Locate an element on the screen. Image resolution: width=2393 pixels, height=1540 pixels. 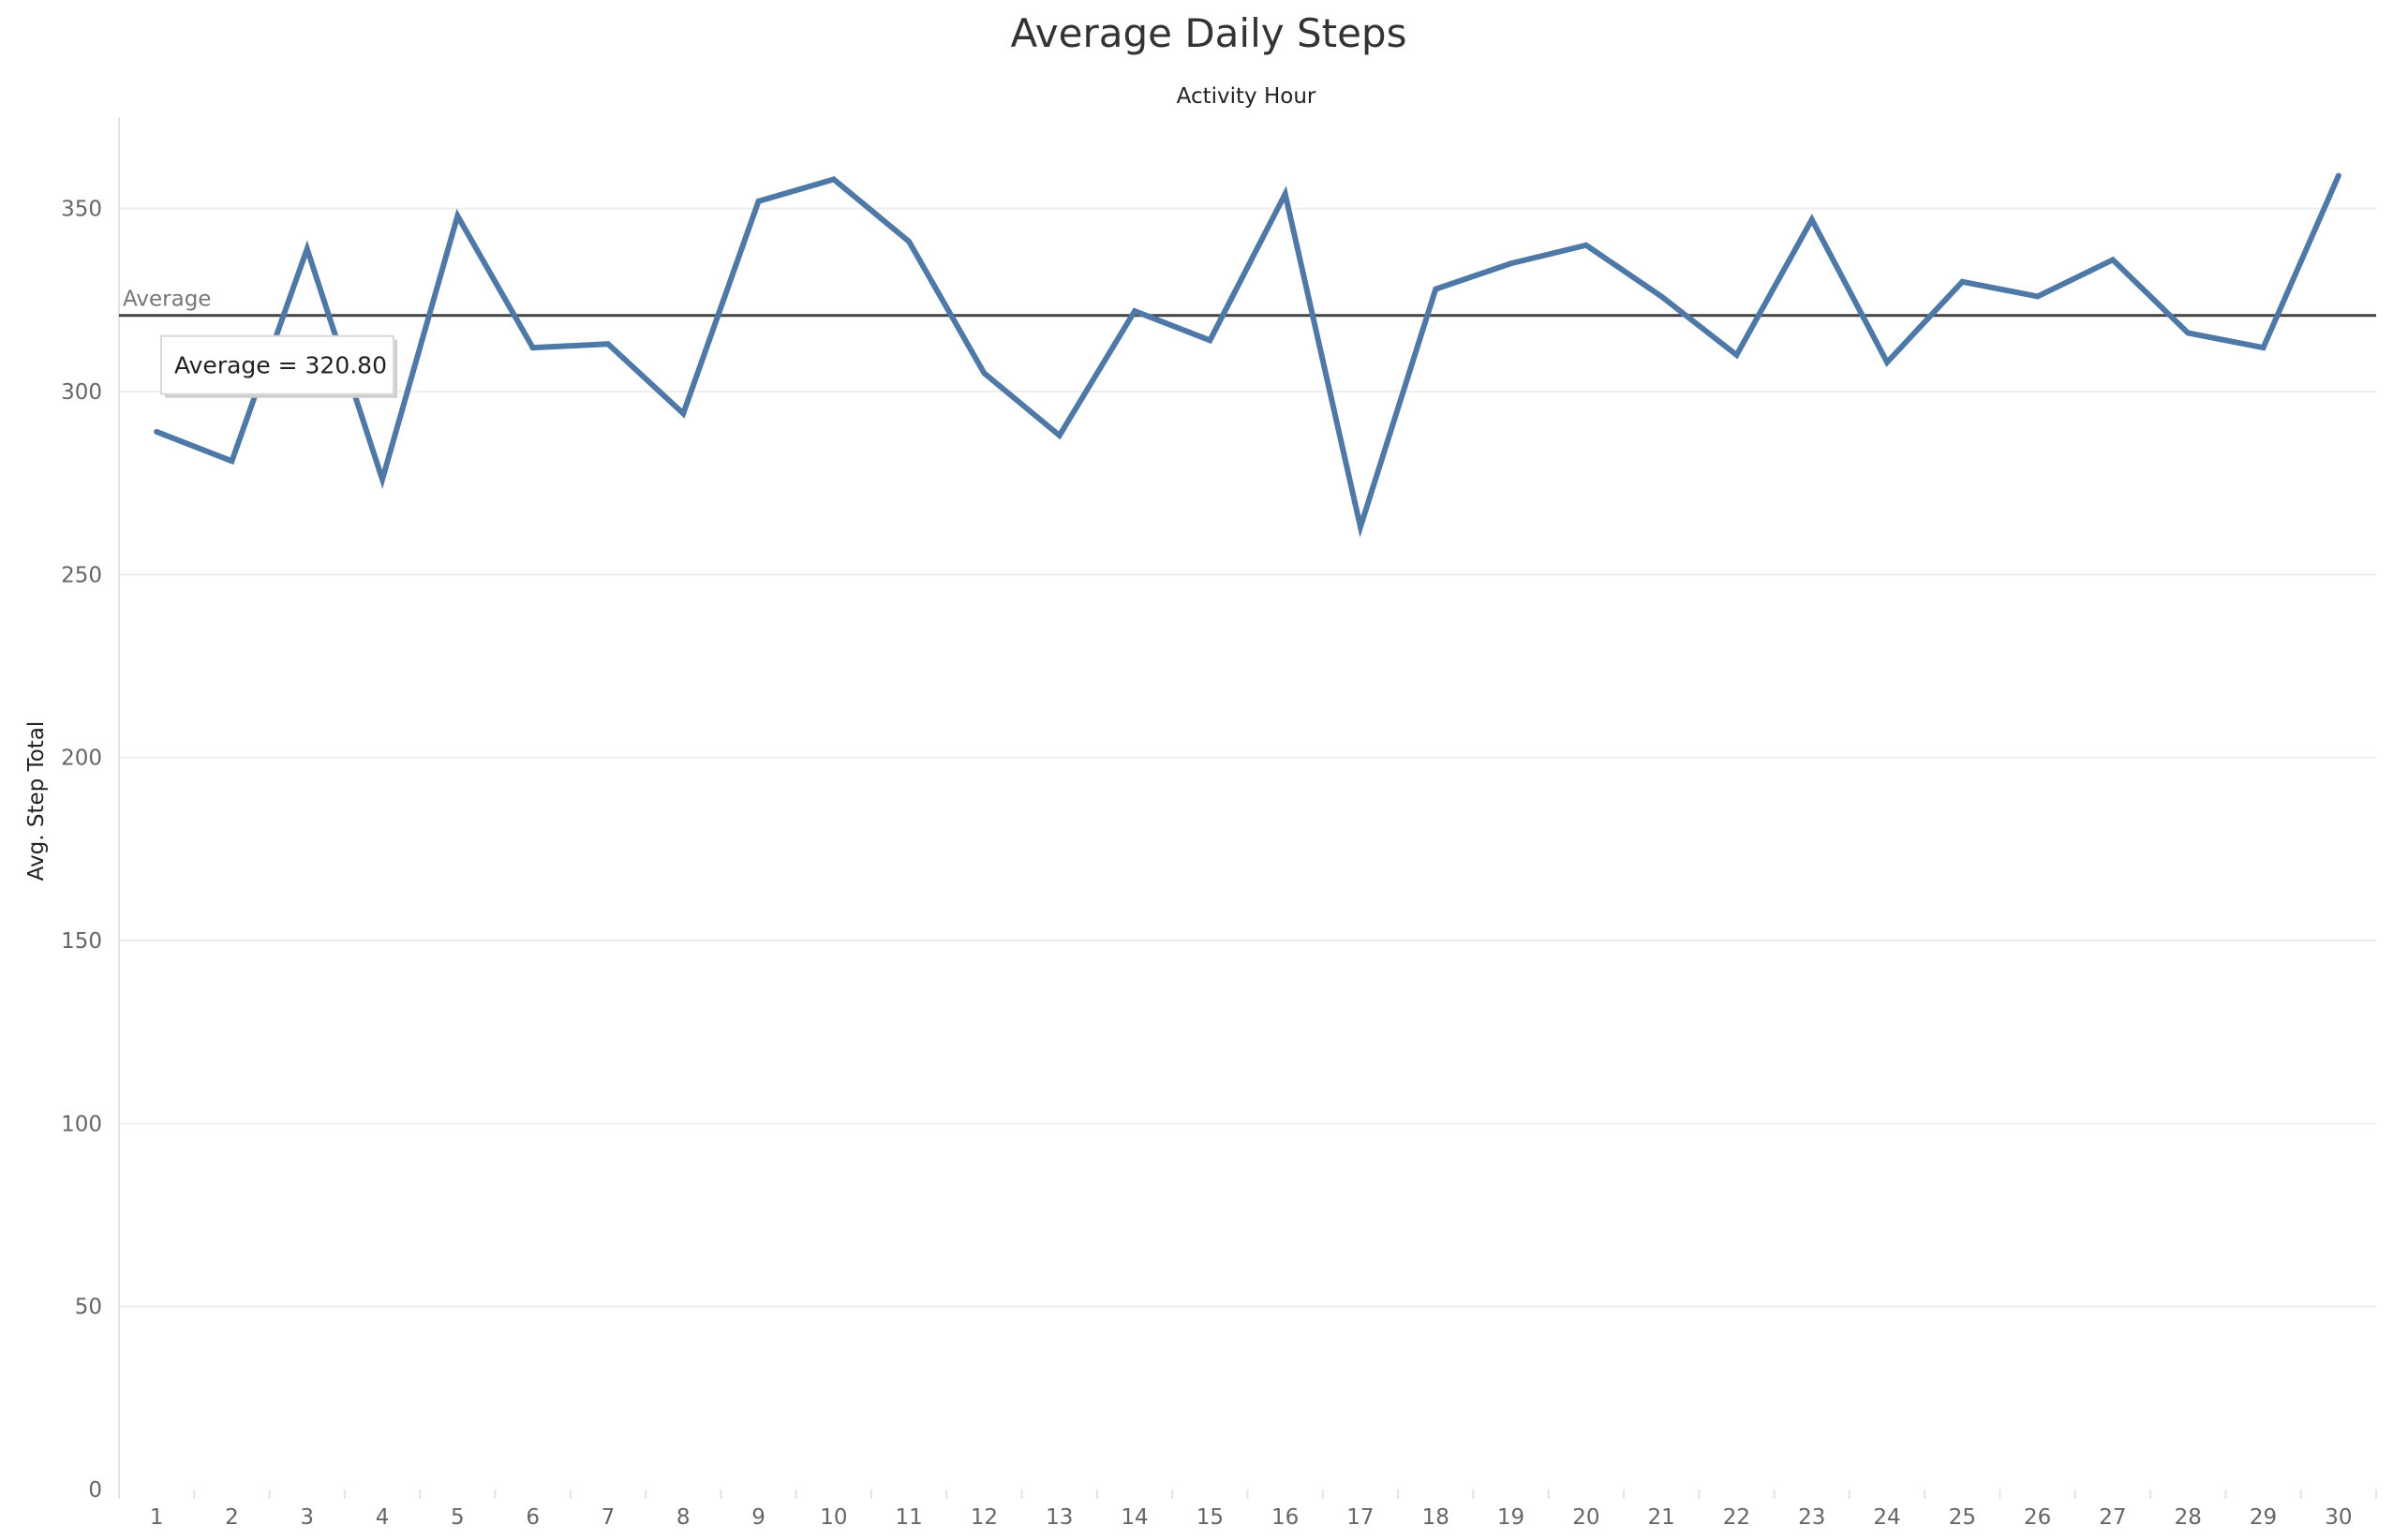
tooltip-text: Average = 320.80 is located at coordinates (280, 365).